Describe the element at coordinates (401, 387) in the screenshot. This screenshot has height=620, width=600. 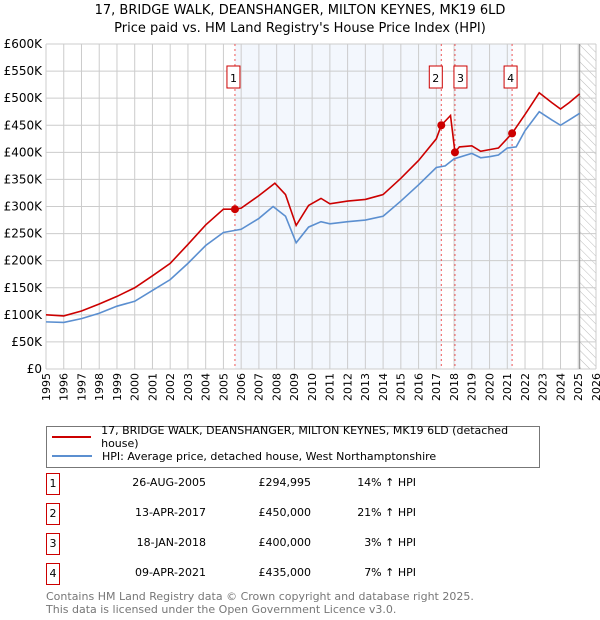
I see `x-tick-label: 2015` at that location.